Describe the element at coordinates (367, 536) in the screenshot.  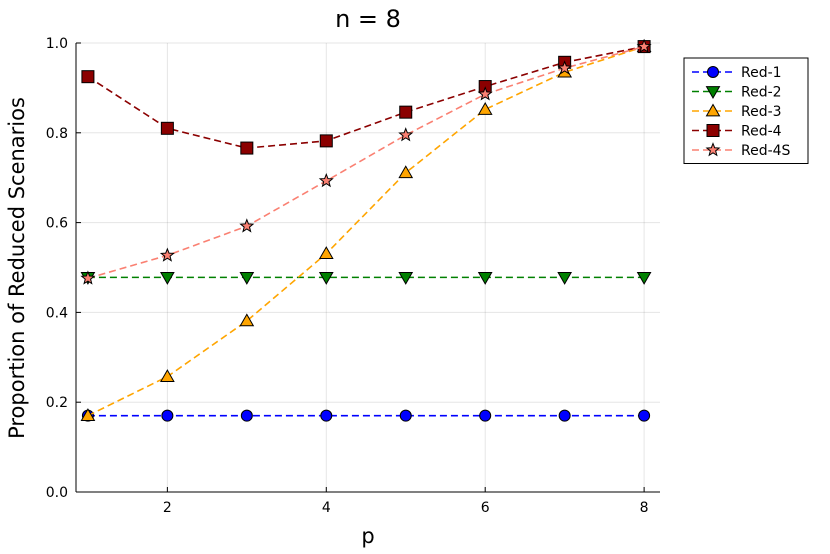
I see `x-axis-label: p` at that location.